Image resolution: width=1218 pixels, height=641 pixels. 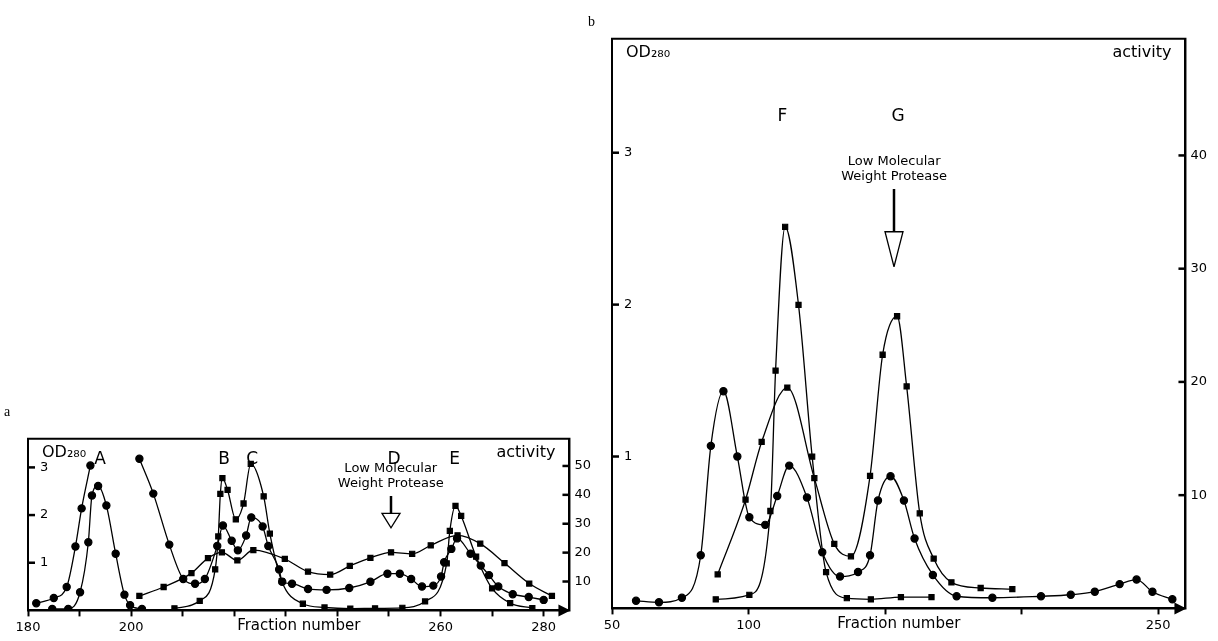 I want to click on annotation: Low Molecular Weight Protease, so click(x=894, y=167).